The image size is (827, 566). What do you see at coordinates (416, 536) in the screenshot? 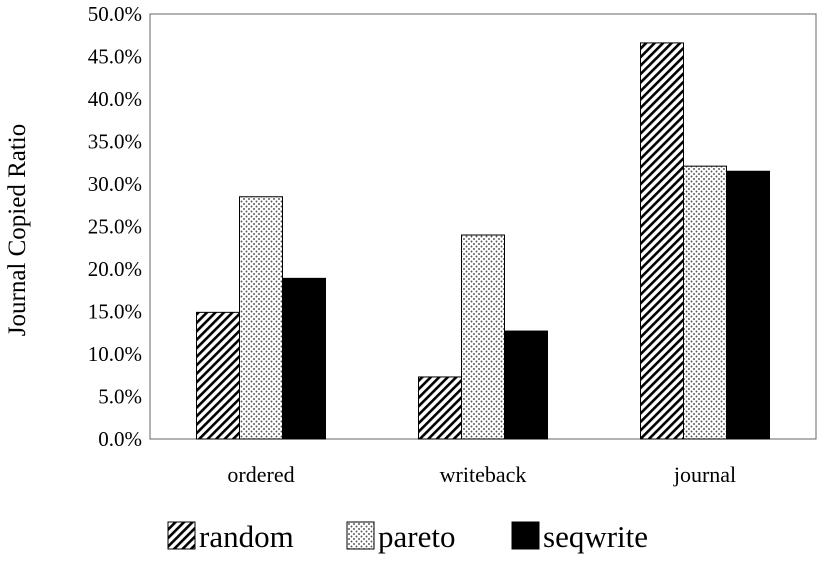
I see `legend-label-pareto: pareto` at bounding box center [416, 536].